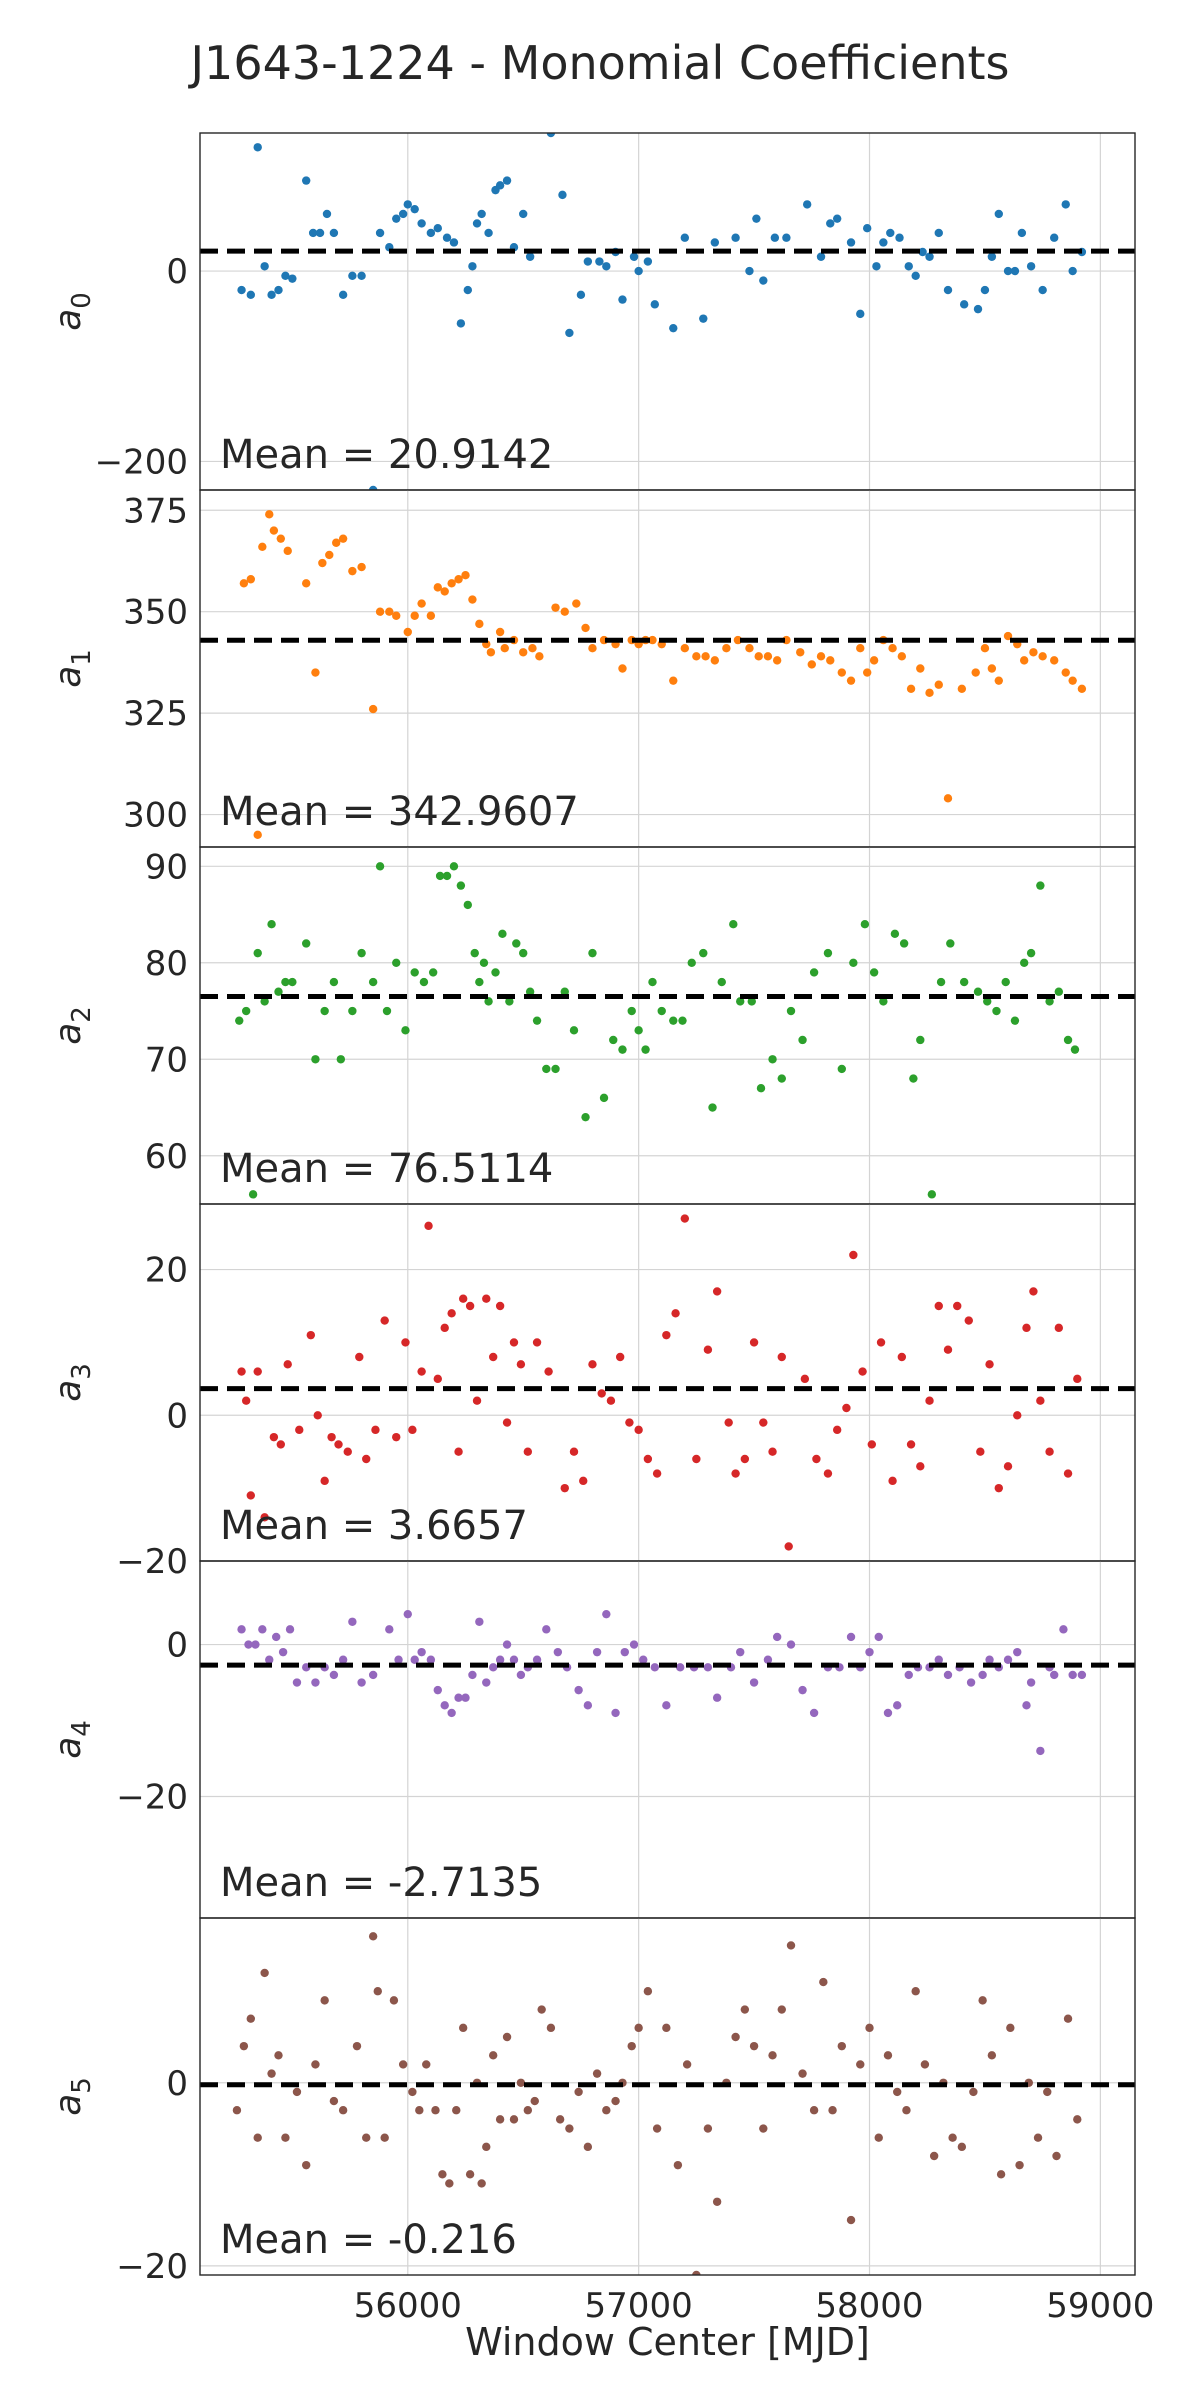 This screenshot has width=1200, height=2400. What do you see at coordinates (667, 2342) in the screenshot?
I see `x-axis-label: Window Center [MJD]` at bounding box center [667, 2342].